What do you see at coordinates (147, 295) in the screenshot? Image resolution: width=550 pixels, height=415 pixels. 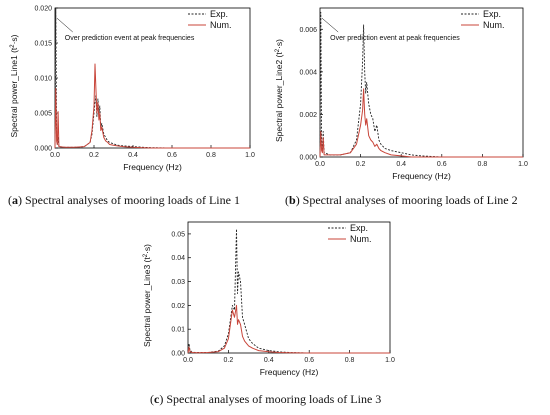 I see `y-axis-label: Spectral power_Line3 (t2·s)` at bounding box center [147, 295].